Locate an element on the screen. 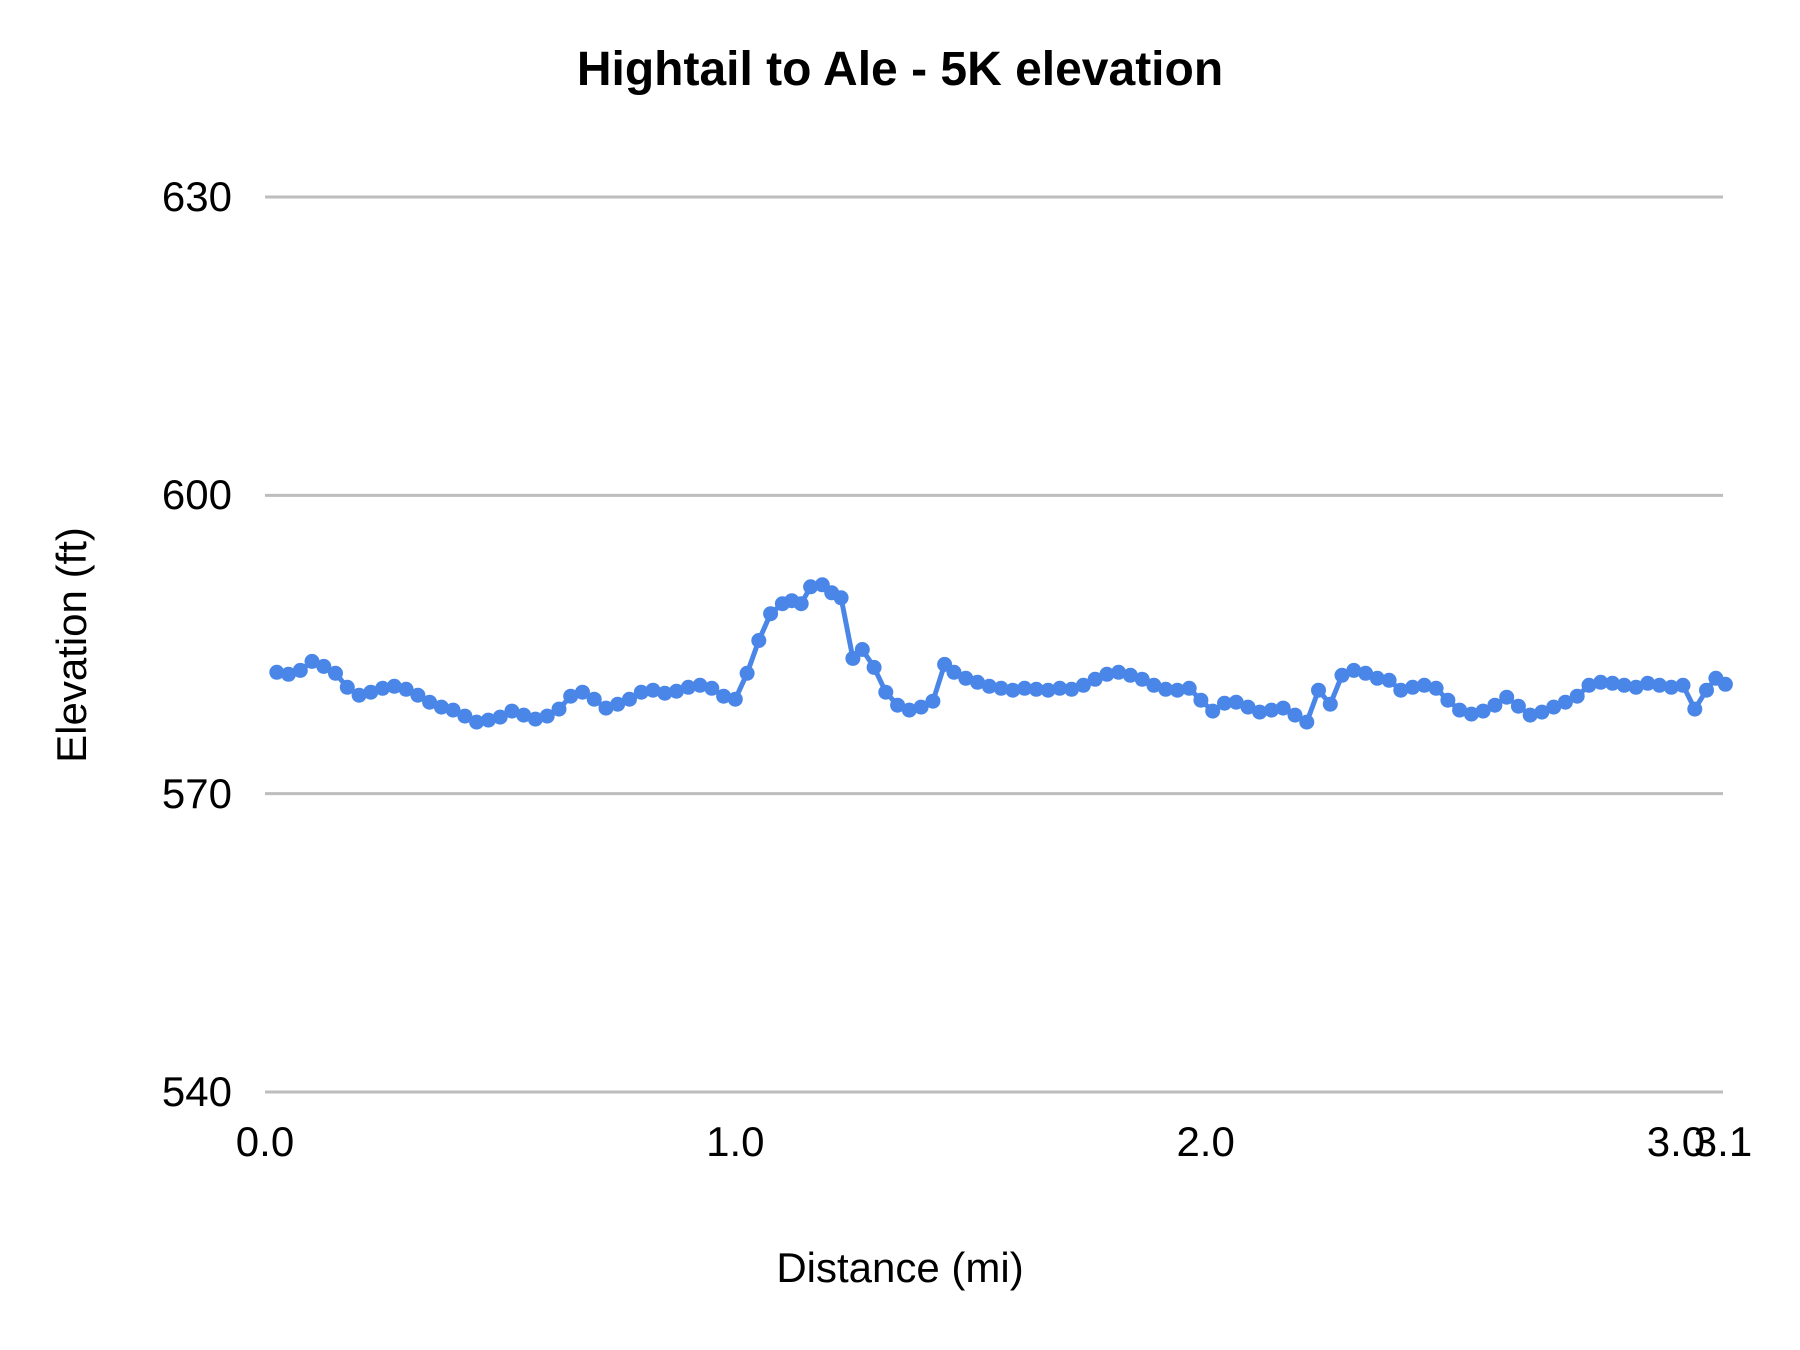 The width and height of the screenshot is (1800, 1350). y-tick-label: 540 is located at coordinates (196, 1091).